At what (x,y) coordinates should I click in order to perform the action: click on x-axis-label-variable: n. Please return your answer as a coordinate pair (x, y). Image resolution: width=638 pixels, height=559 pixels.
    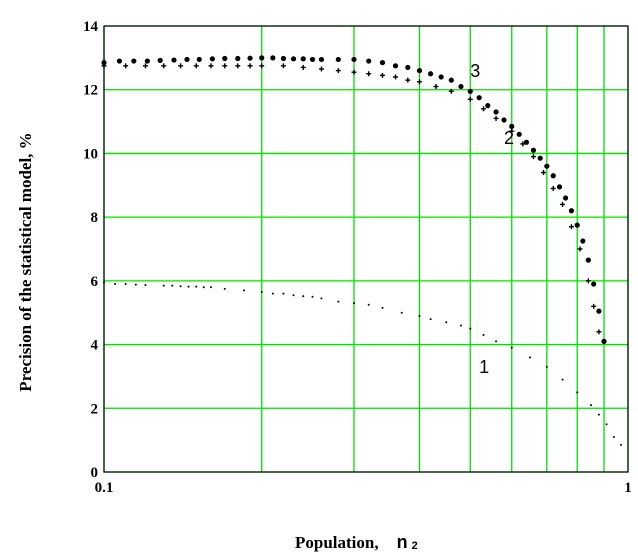
    Looking at the image, I should click on (402, 542).